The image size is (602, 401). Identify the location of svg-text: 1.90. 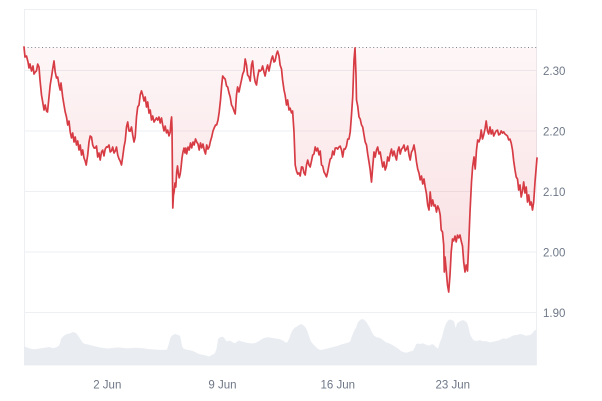
(554, 314).